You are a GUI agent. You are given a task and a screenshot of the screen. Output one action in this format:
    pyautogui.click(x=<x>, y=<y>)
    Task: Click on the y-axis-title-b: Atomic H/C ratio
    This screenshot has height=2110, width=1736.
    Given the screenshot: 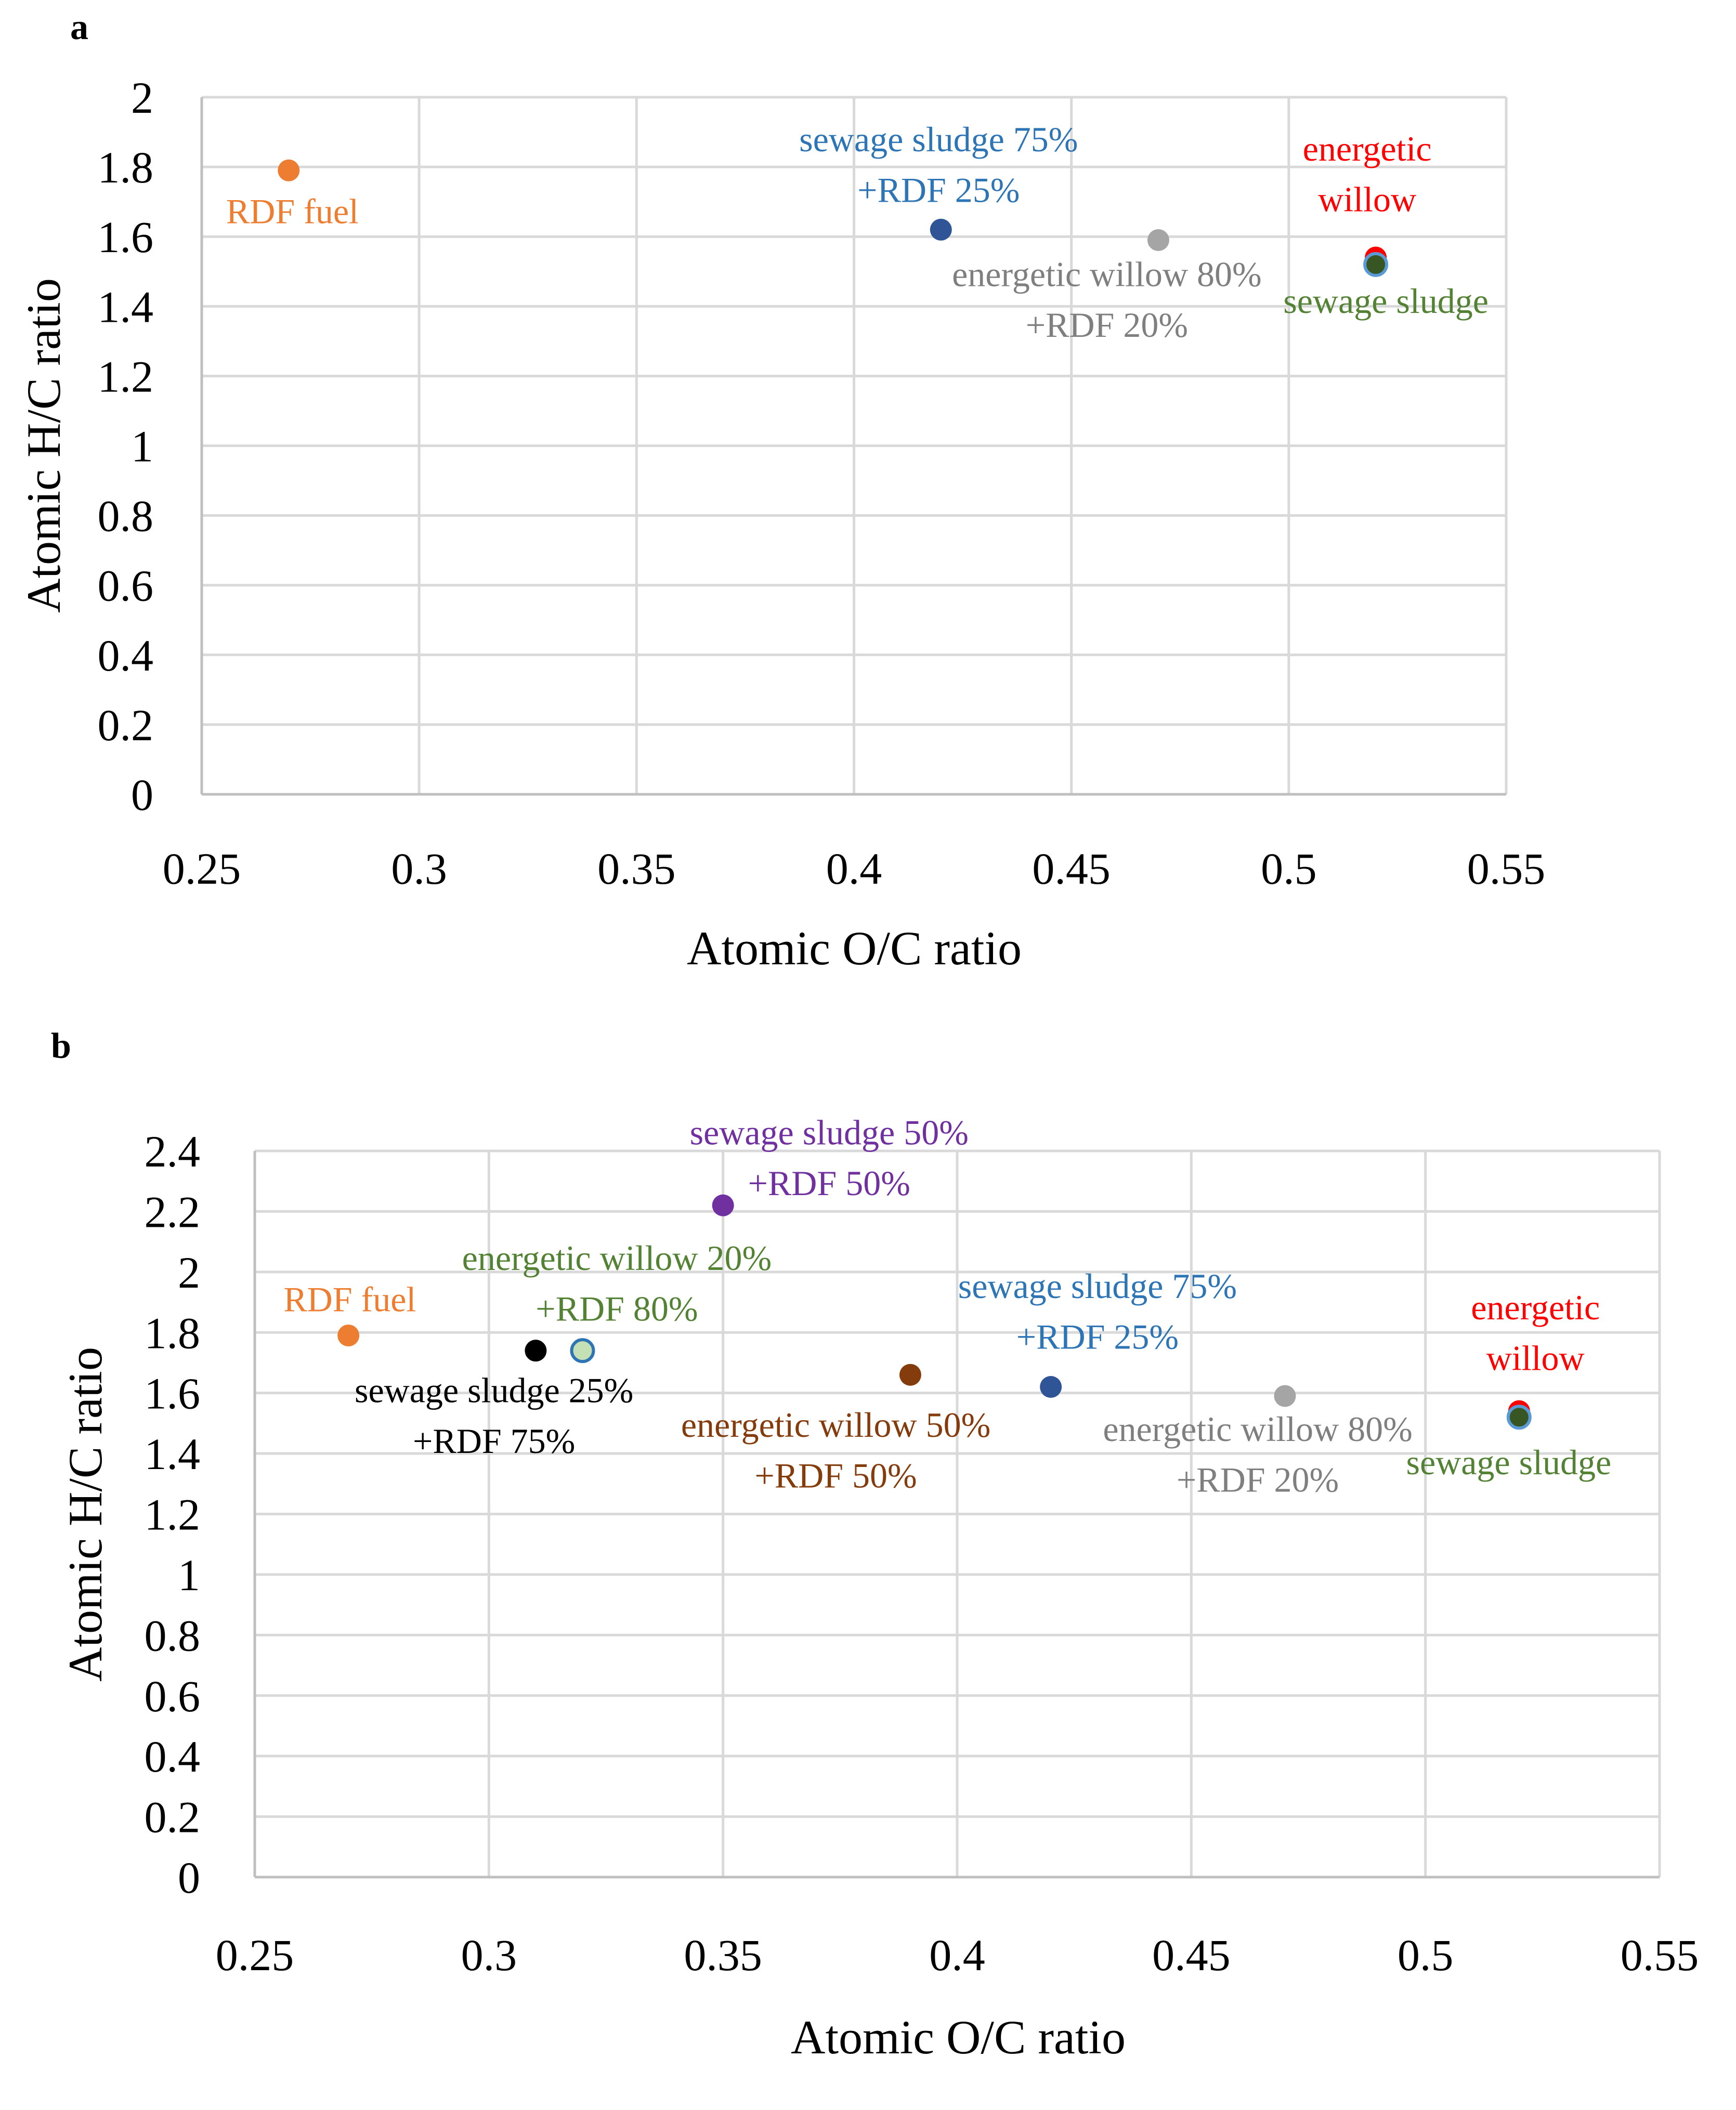 What is the action you would take?
    pyautogui.click(x=85, y=1515)
    